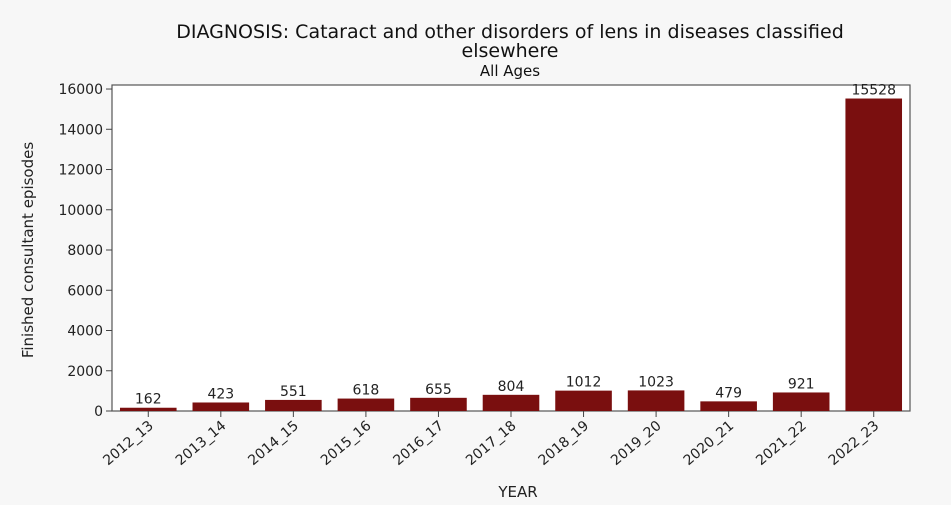 Image resolution: width=951 pixels, height=505 pixels. I want to click on bar-value-label: 921, so click(801, 384).